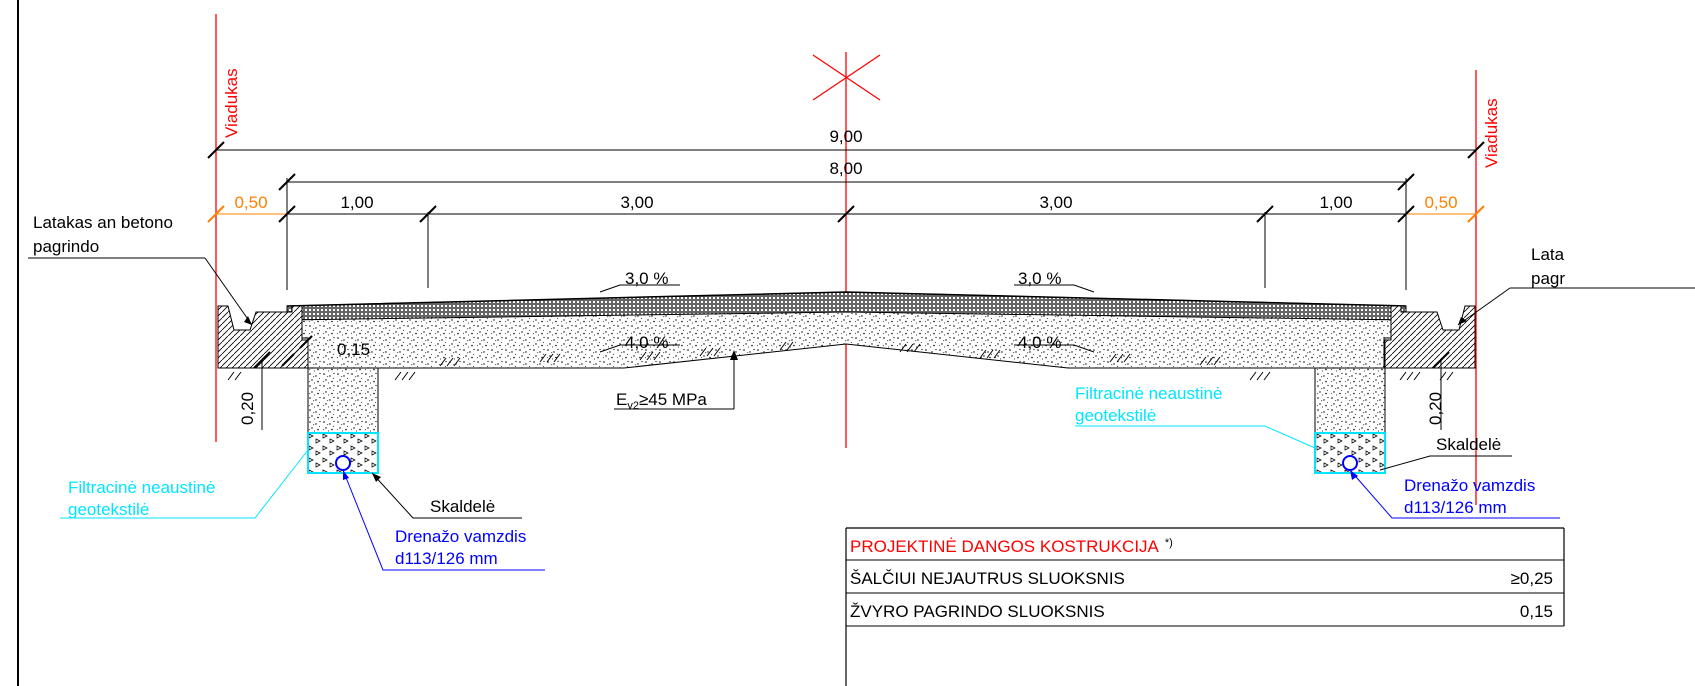  What do you see at coordinates (977, 611) in the screenshot?
I see `table-row-name: ŽVYRO PAGRINDO SLUOKSNIS` at bounding box center [977, 611].